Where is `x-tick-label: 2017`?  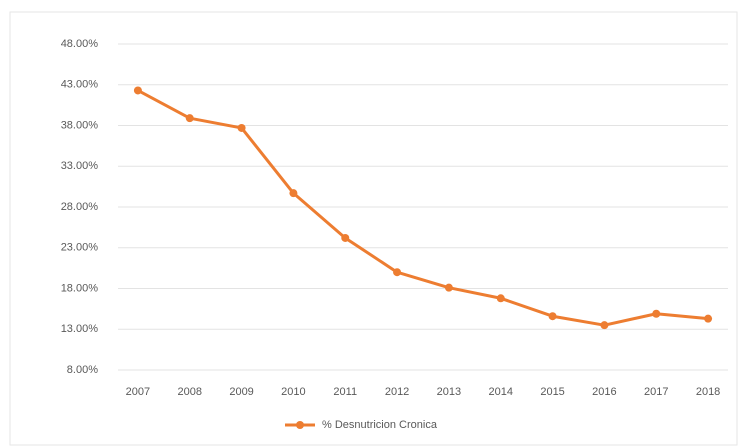
x-tick-label: 2017 is located at coordinates (656, 392).